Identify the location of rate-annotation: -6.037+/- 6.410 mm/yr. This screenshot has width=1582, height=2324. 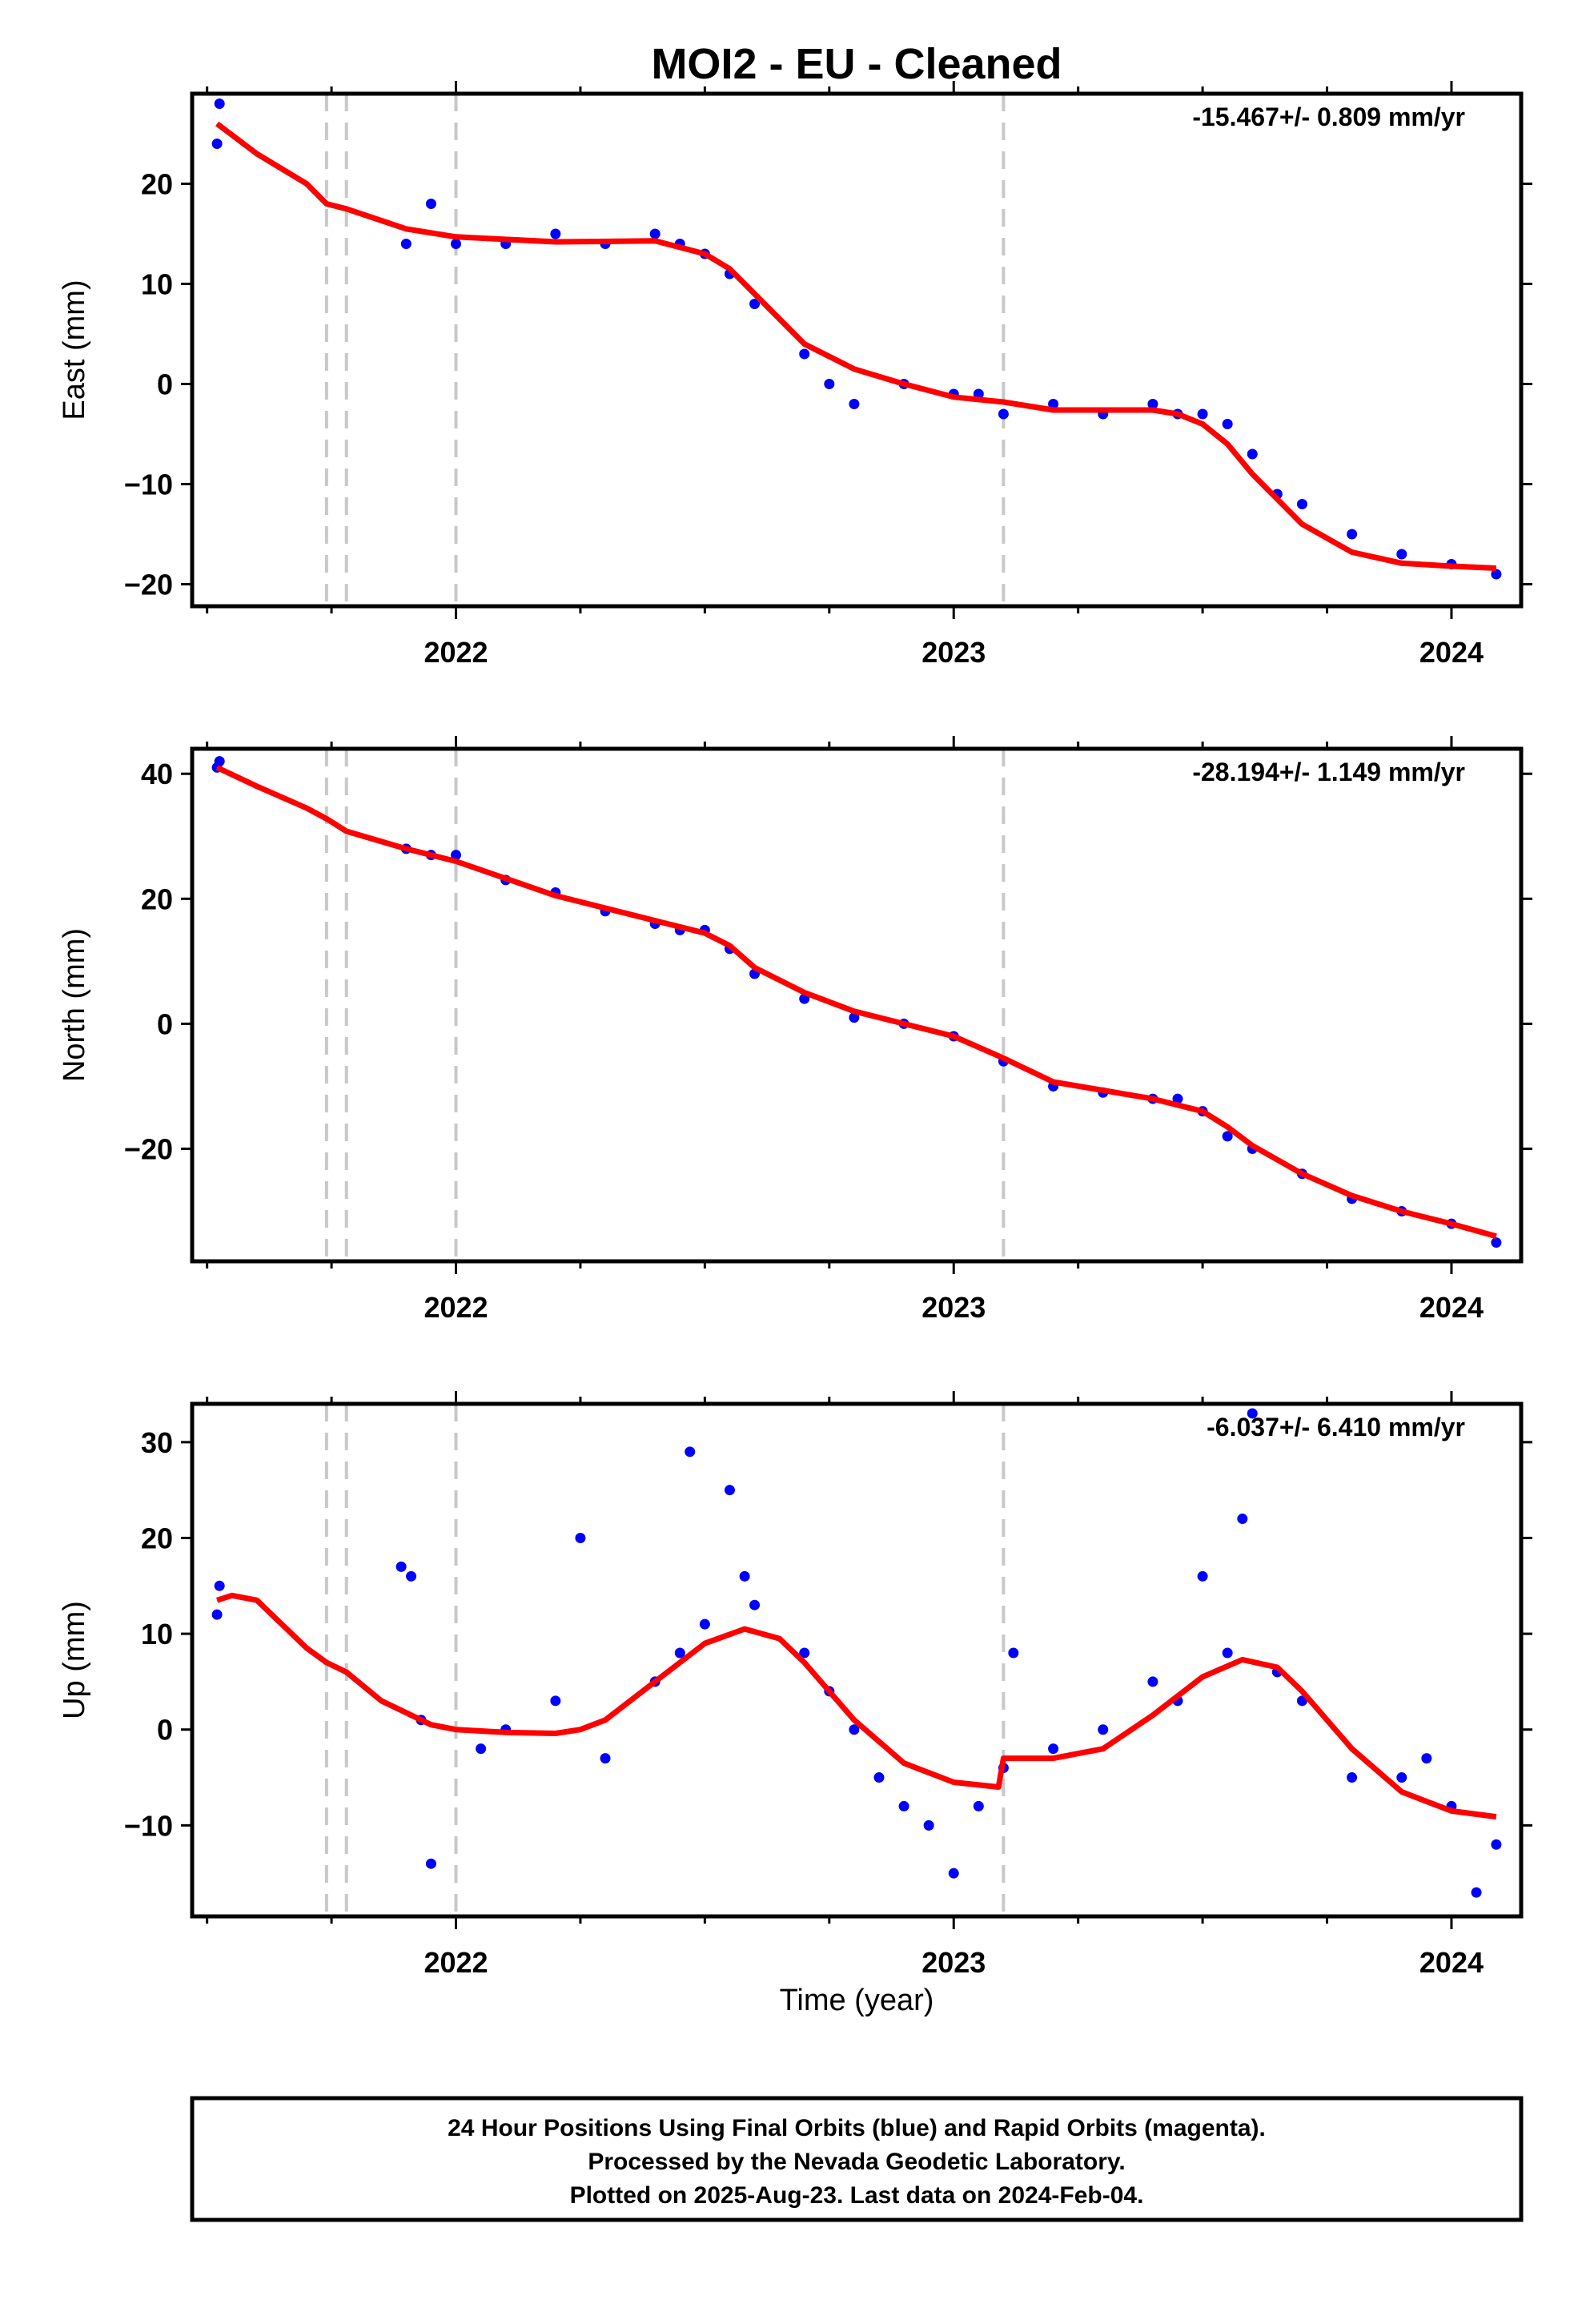
(1336, 1427).